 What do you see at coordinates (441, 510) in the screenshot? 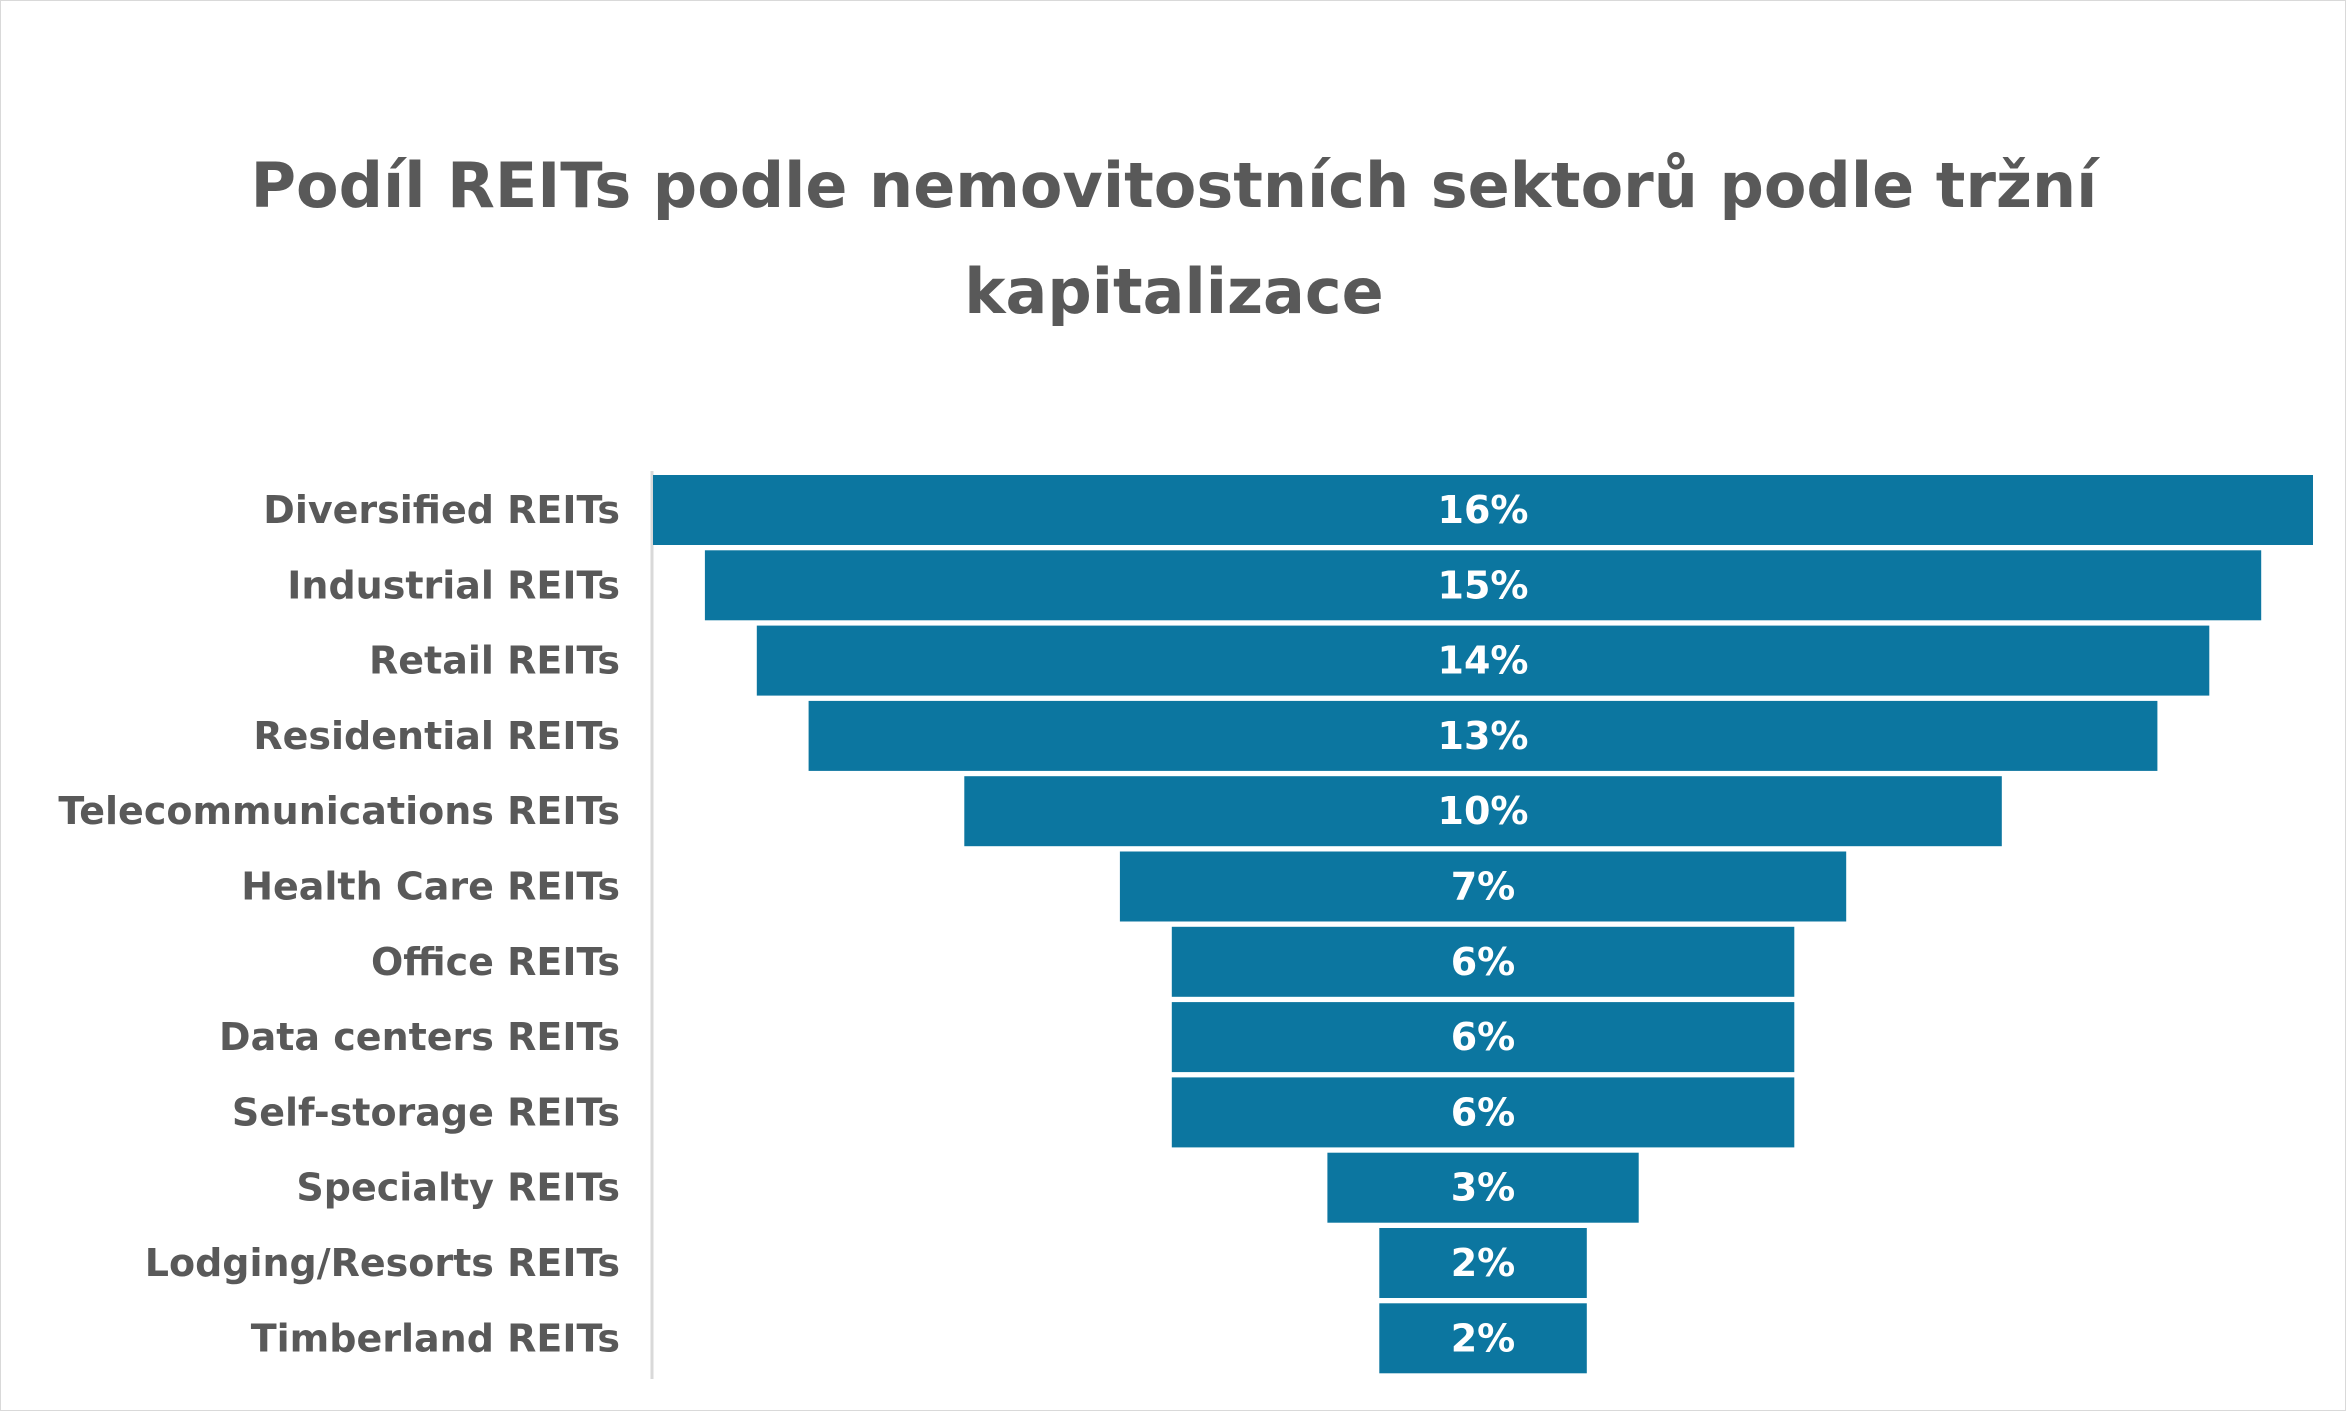
I see `category-label: Diversified REITs` at bounding box center [441, 510].